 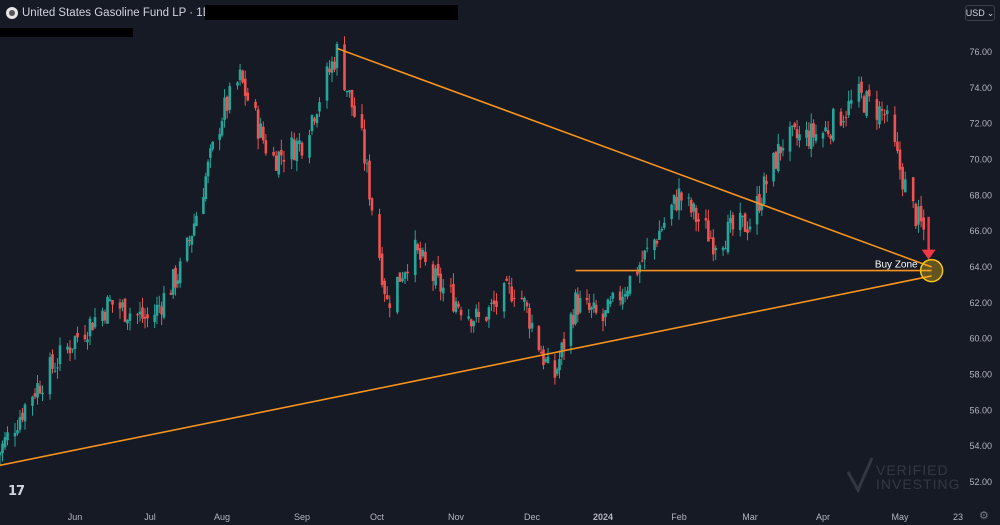 I want to click on buy-zone-label: Buy Zone, so click(x=896, y=265).